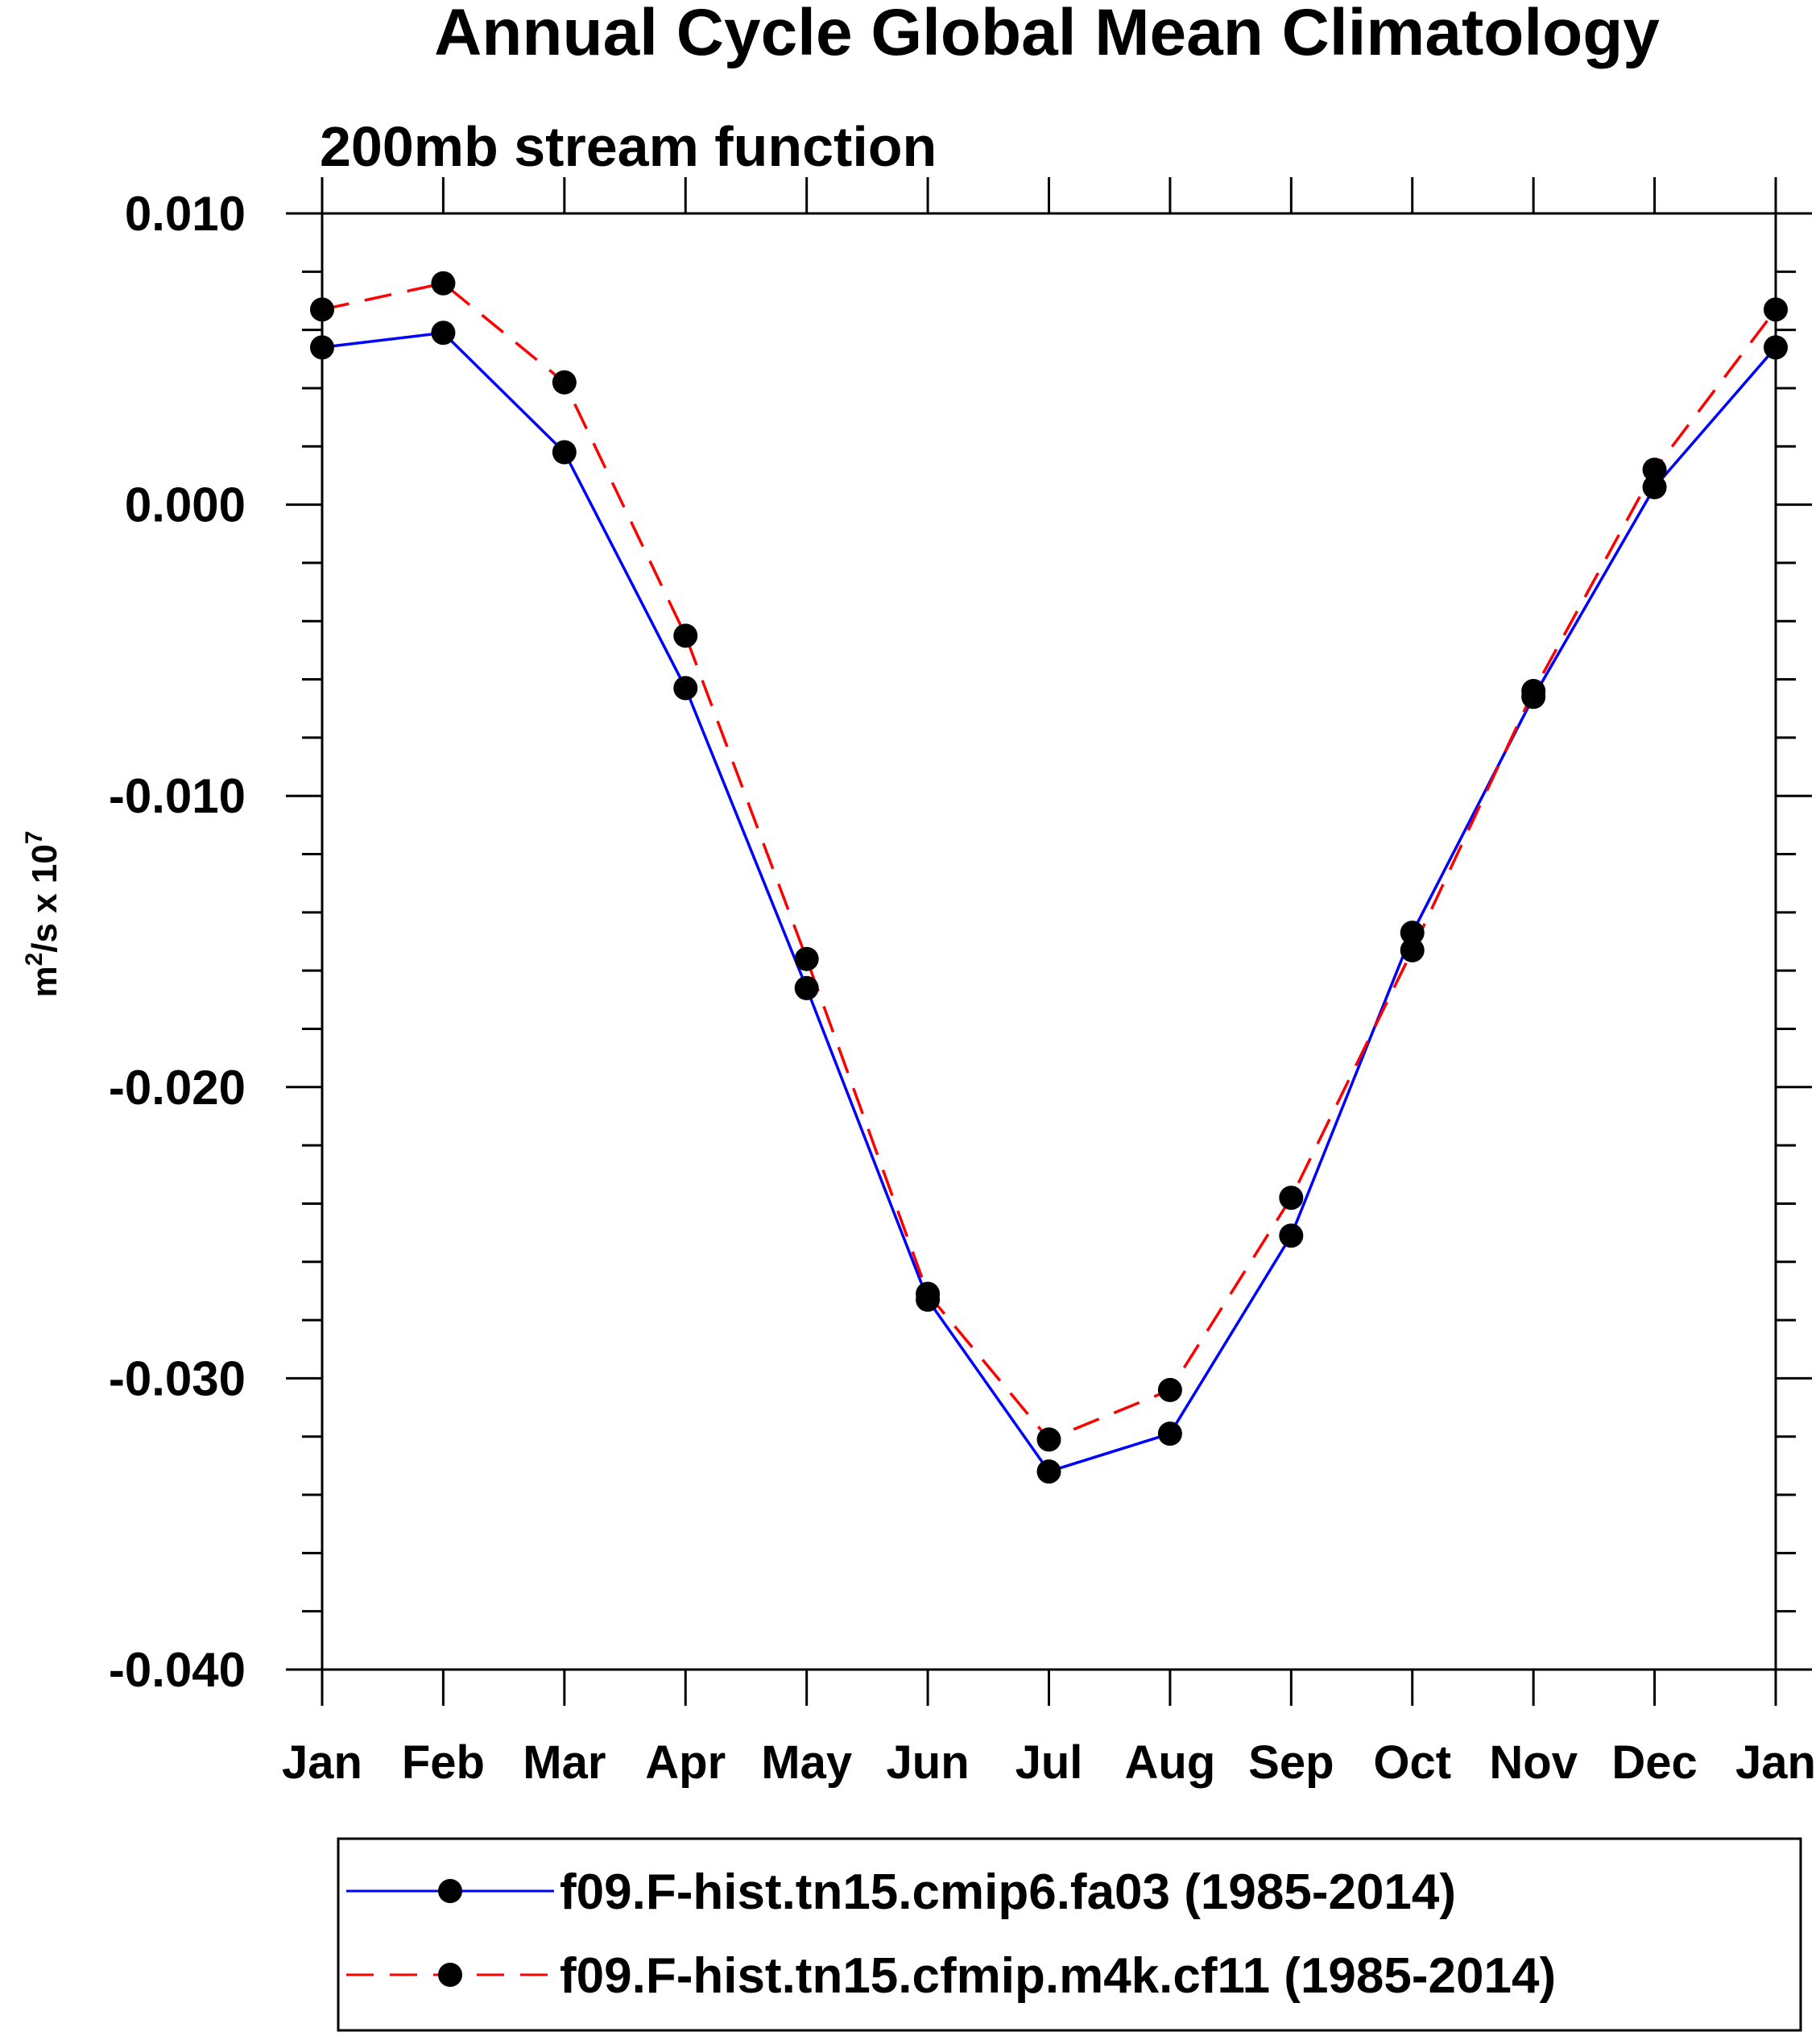 This screenshot has width=1820, height=2036. Describe the element at coordinates (443, 1762) in the screenshot. I see `x-tick-label: Feb` at that location.